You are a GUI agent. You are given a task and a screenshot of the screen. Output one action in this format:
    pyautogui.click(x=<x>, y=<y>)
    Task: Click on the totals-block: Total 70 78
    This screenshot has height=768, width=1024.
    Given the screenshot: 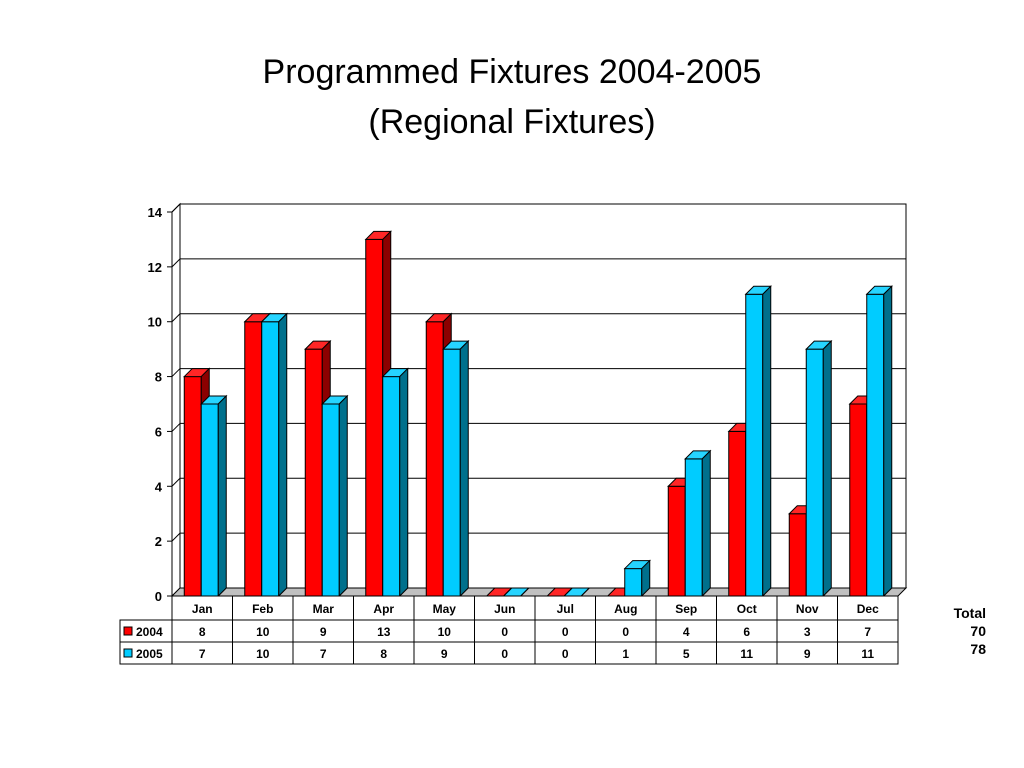 What is the action you would take?
    pyautogui.click(x=970, y=631)
    